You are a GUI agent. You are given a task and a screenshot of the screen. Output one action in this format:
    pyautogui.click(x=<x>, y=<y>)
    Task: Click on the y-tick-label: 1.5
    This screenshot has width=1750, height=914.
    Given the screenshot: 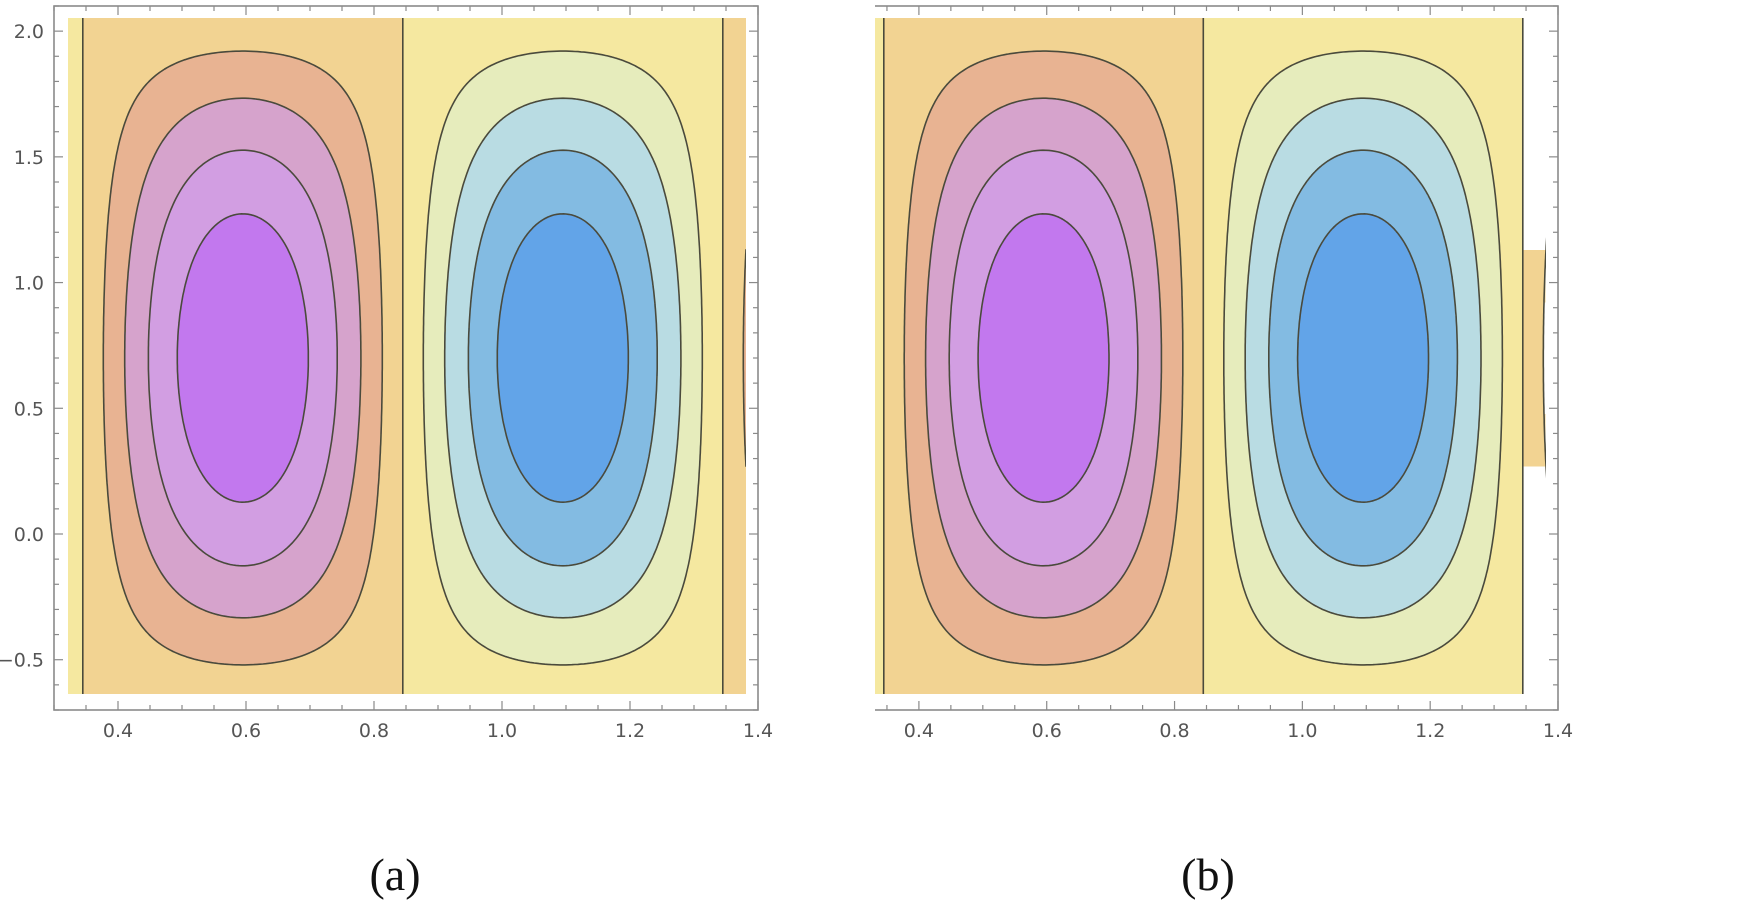 What is the action you would take?
    pyautogui.click(x=29, y=158)
    